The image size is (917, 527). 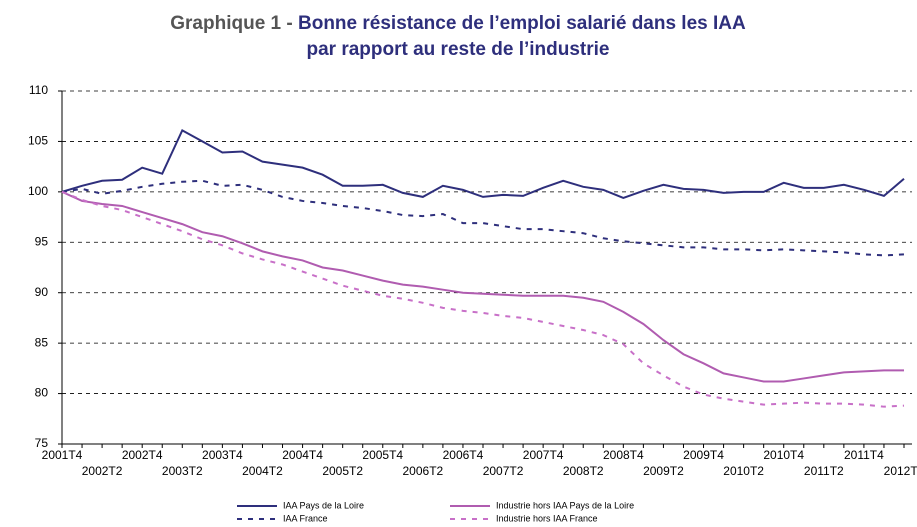 I want to click on title-prefix: Graphique 1 -, so click(x=231, y=23).